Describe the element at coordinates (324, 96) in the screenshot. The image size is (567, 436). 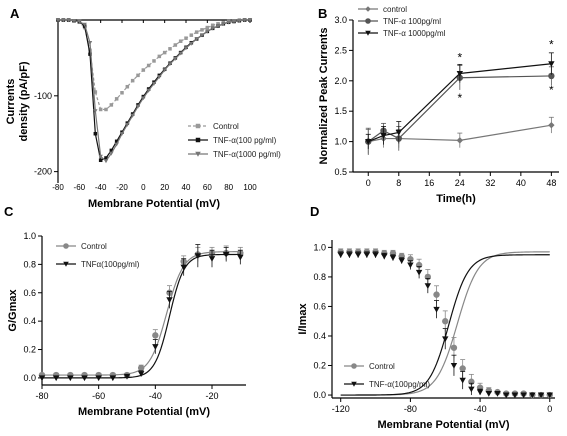
I see `y-axis-title: Normalized Peak Currents` at that location.